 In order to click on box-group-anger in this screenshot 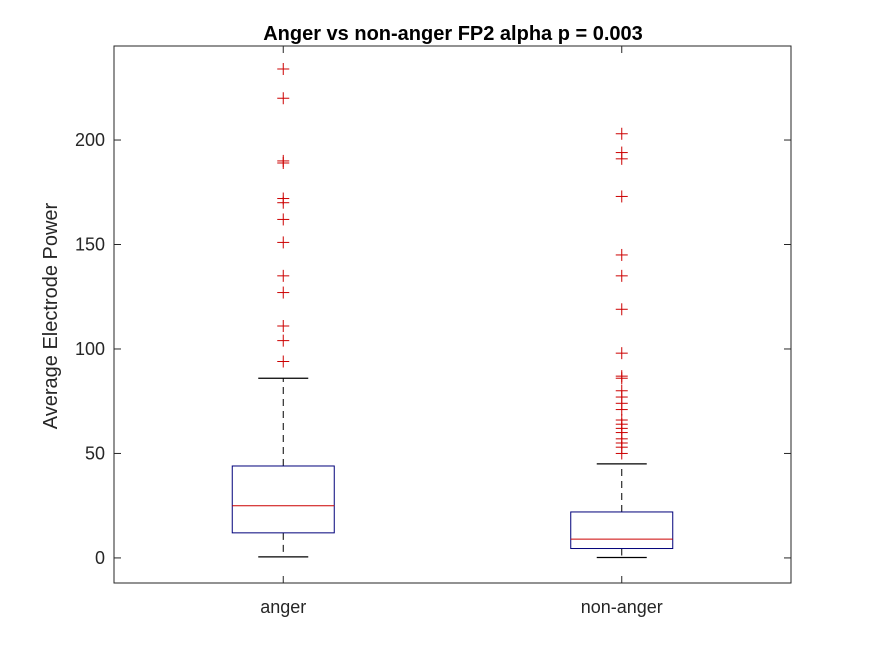, I will do `click(283, 310)`.